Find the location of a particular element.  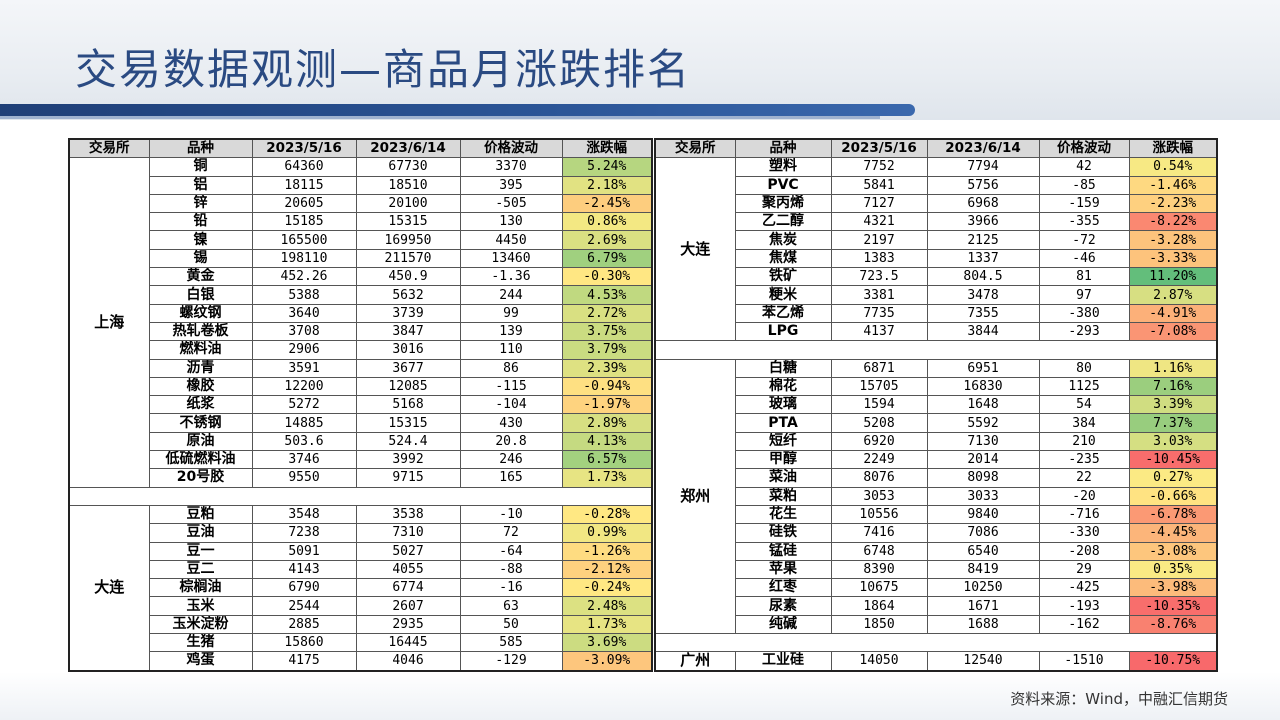

table-row: 热轧卷板 3708 3847 139 3.75% is located at coordinates (361, 331).